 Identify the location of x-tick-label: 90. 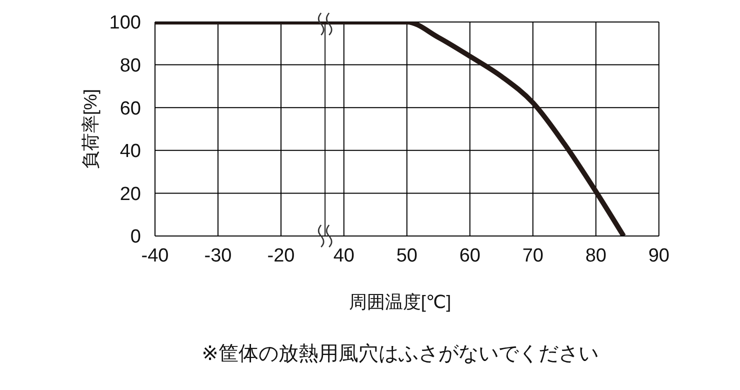
(659, 255).